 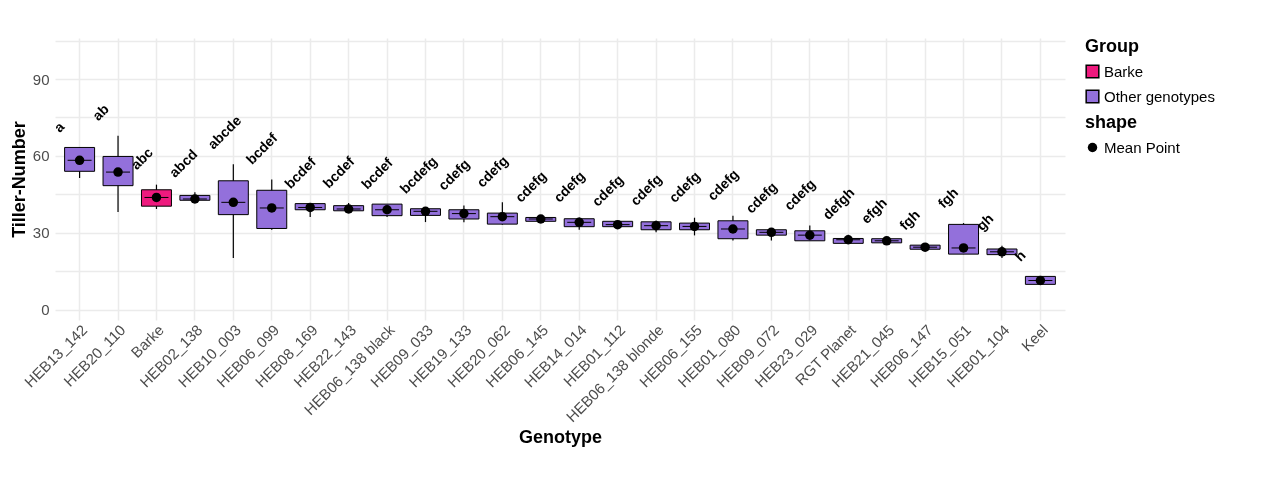 What do you see at coordinates (560, 437) in the screenshot?
I see `x-axis-title: Genotype` at bounding box center [560, 437].